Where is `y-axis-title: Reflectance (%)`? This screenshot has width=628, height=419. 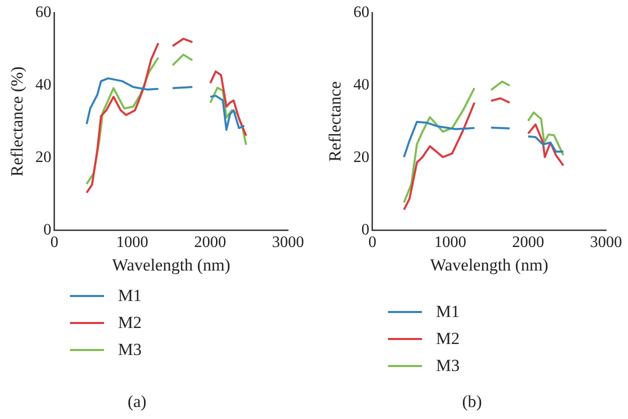
y-axis-title: Reflectance (%) is located at coordinates (17, 121).